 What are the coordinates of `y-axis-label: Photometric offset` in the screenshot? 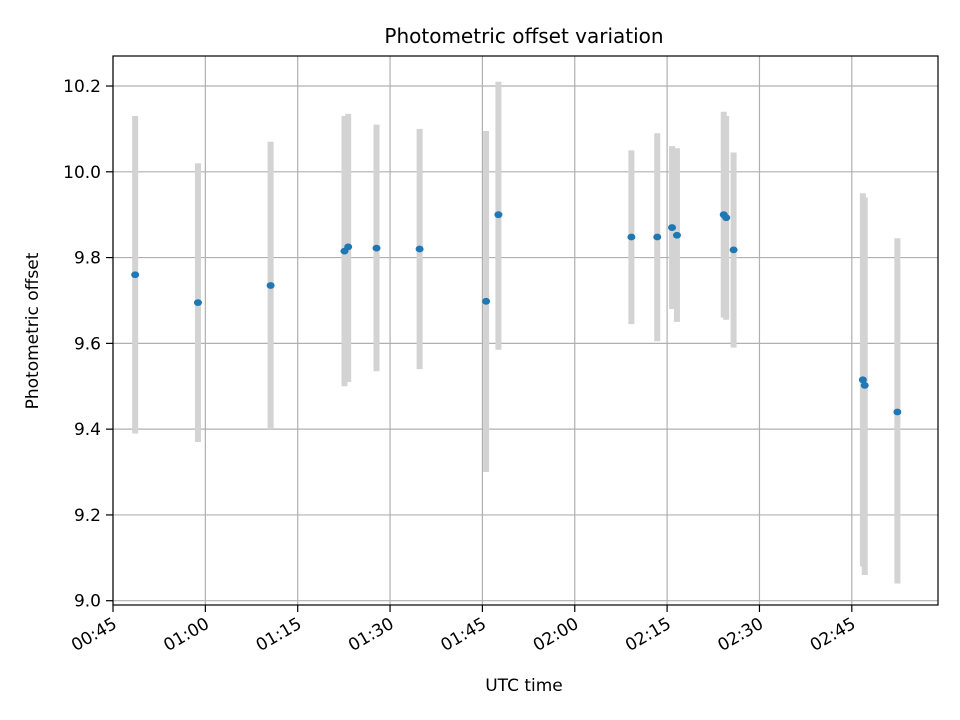 It's located at (33, 330).